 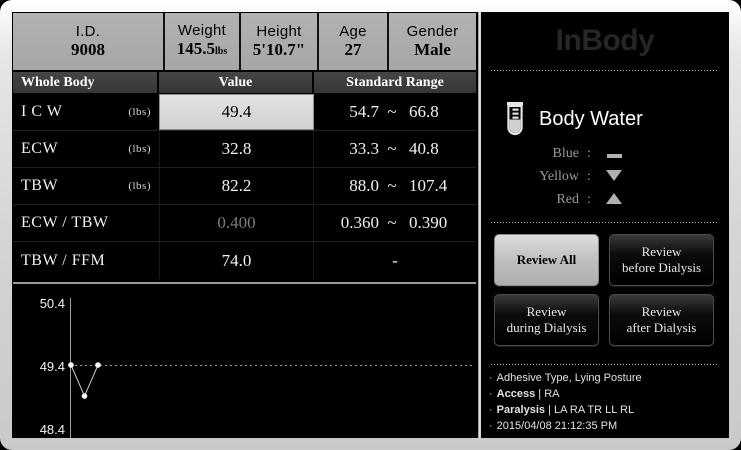 I want to click on review-button-label-0: Review All, so click(x=546, y=259).